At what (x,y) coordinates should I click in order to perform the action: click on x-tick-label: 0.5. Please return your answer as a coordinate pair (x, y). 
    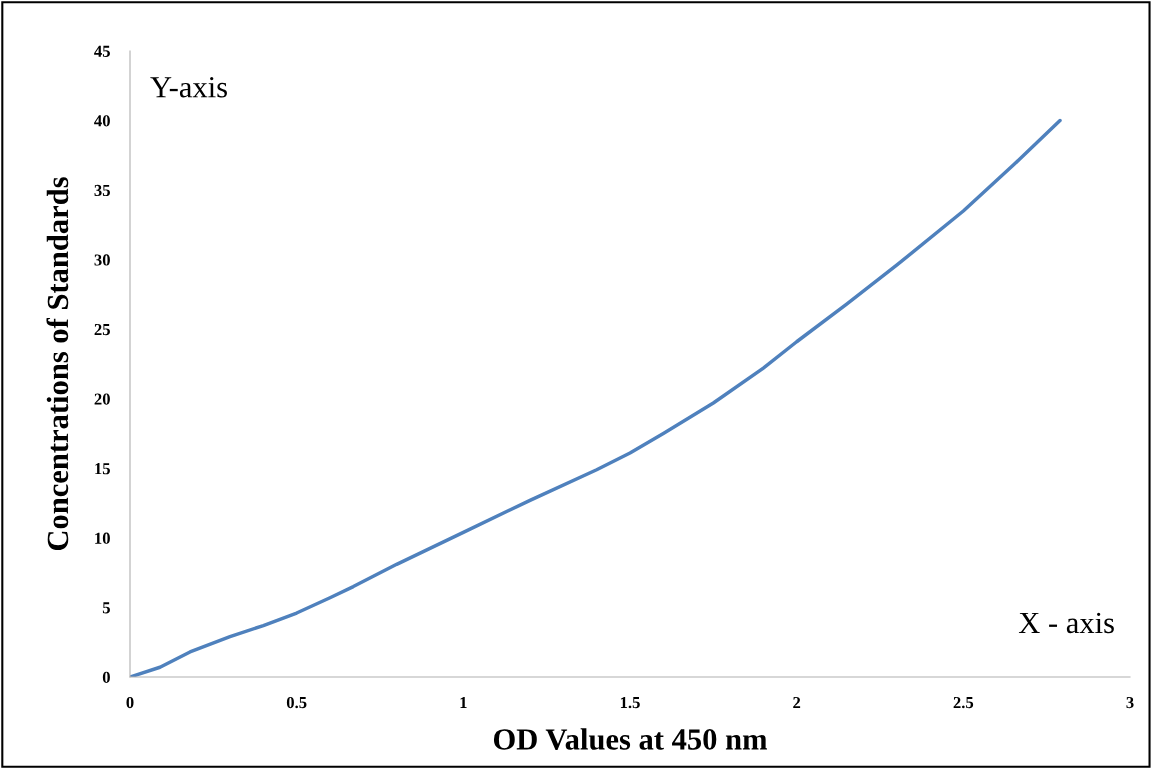
    Looking at the image, I should click on (296, 702).